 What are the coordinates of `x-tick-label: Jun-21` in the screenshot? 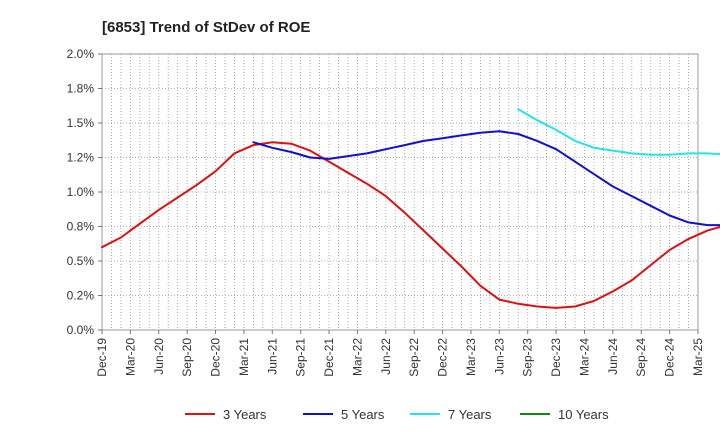 It's located at (272, 356).